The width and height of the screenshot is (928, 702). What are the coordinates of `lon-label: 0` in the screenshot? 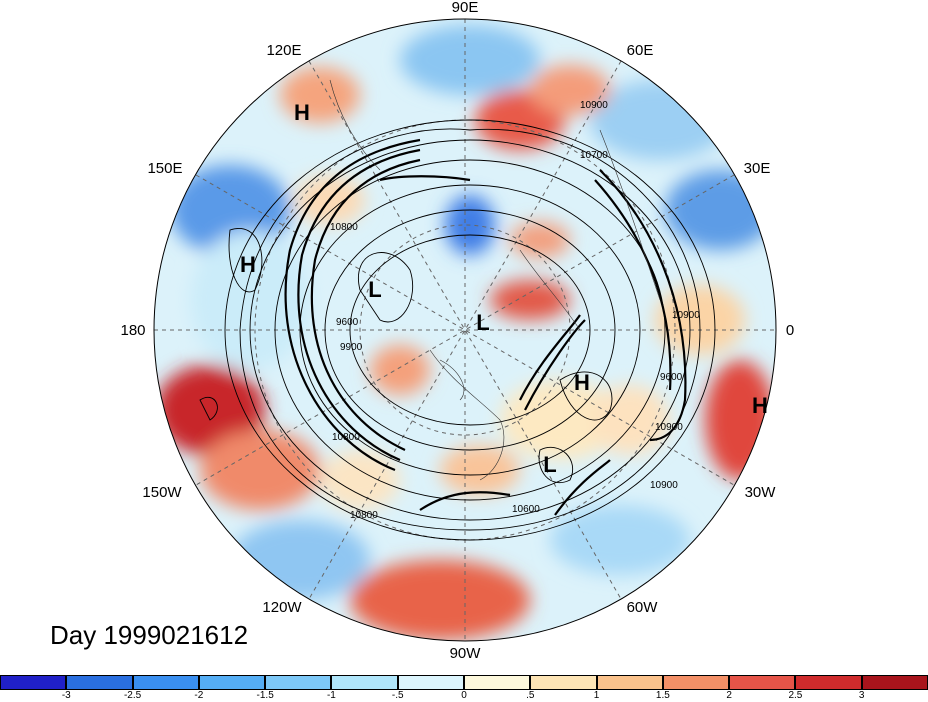 It's located at (790, 330).